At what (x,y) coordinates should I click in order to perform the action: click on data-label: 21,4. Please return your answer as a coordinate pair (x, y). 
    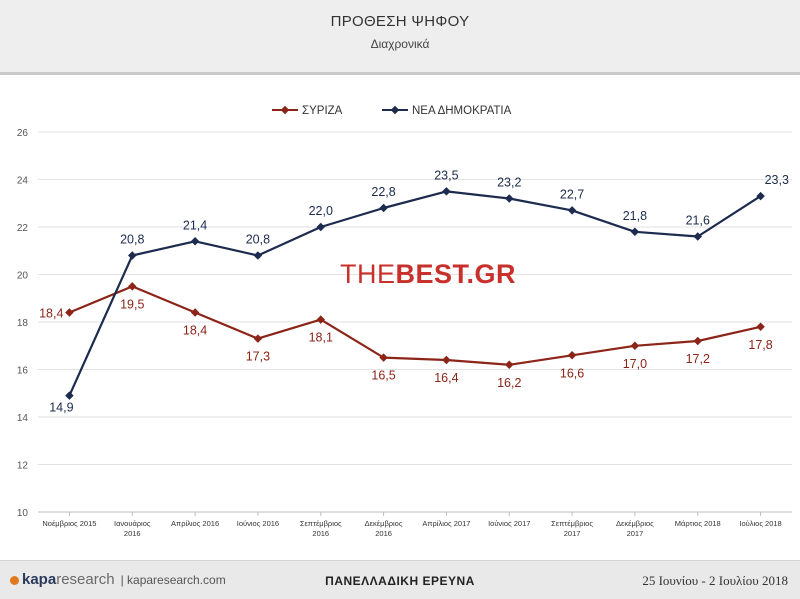
    Looking at the image, I should click on (195, 225).